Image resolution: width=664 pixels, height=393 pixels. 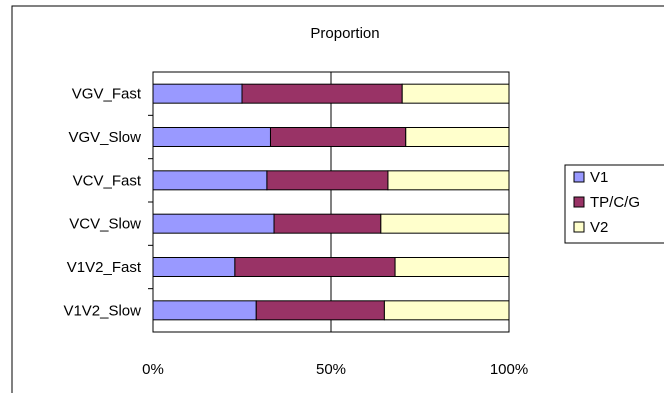 I want to click on x-tick-label: 100%, so click(x=509, y=369).